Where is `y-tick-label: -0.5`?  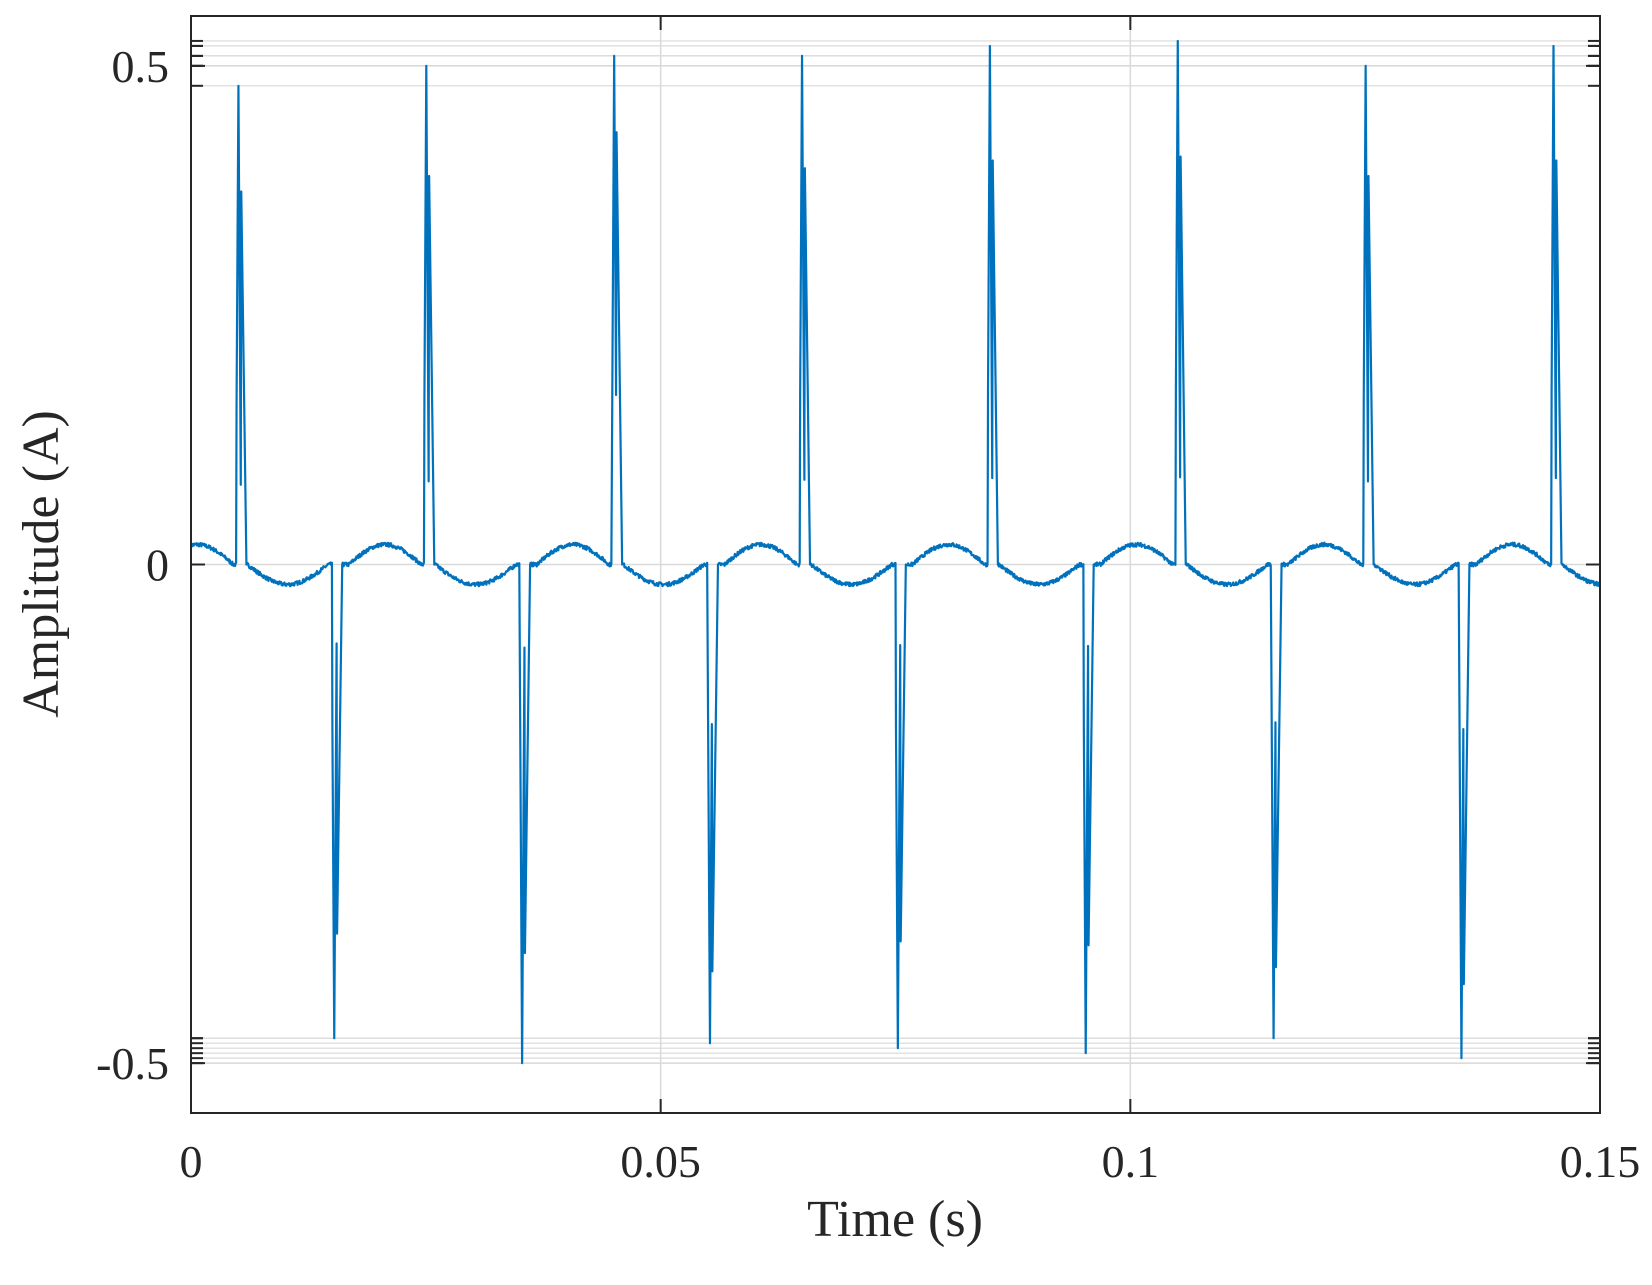 y-tick-label: -0.5 is located at coordinates (132, 1063).